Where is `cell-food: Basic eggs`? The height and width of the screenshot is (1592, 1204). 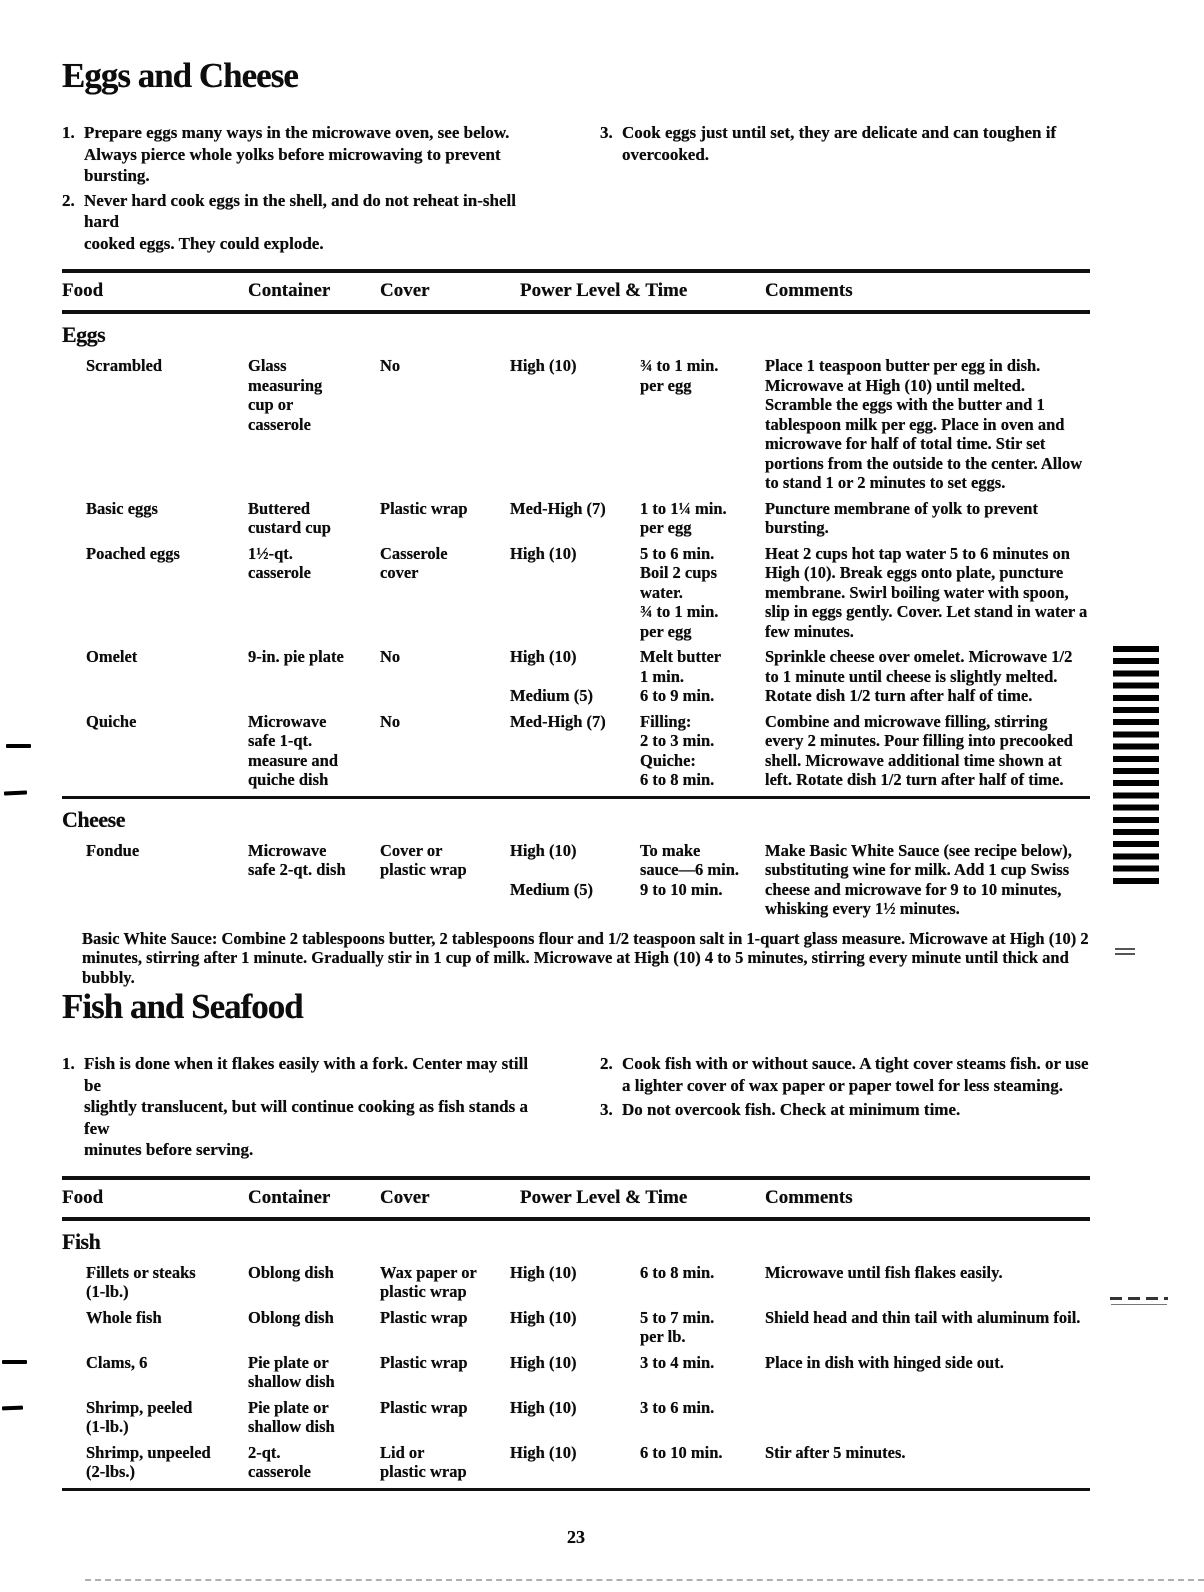
cell-food: Basic eggs is located at coordinates (122, 508).